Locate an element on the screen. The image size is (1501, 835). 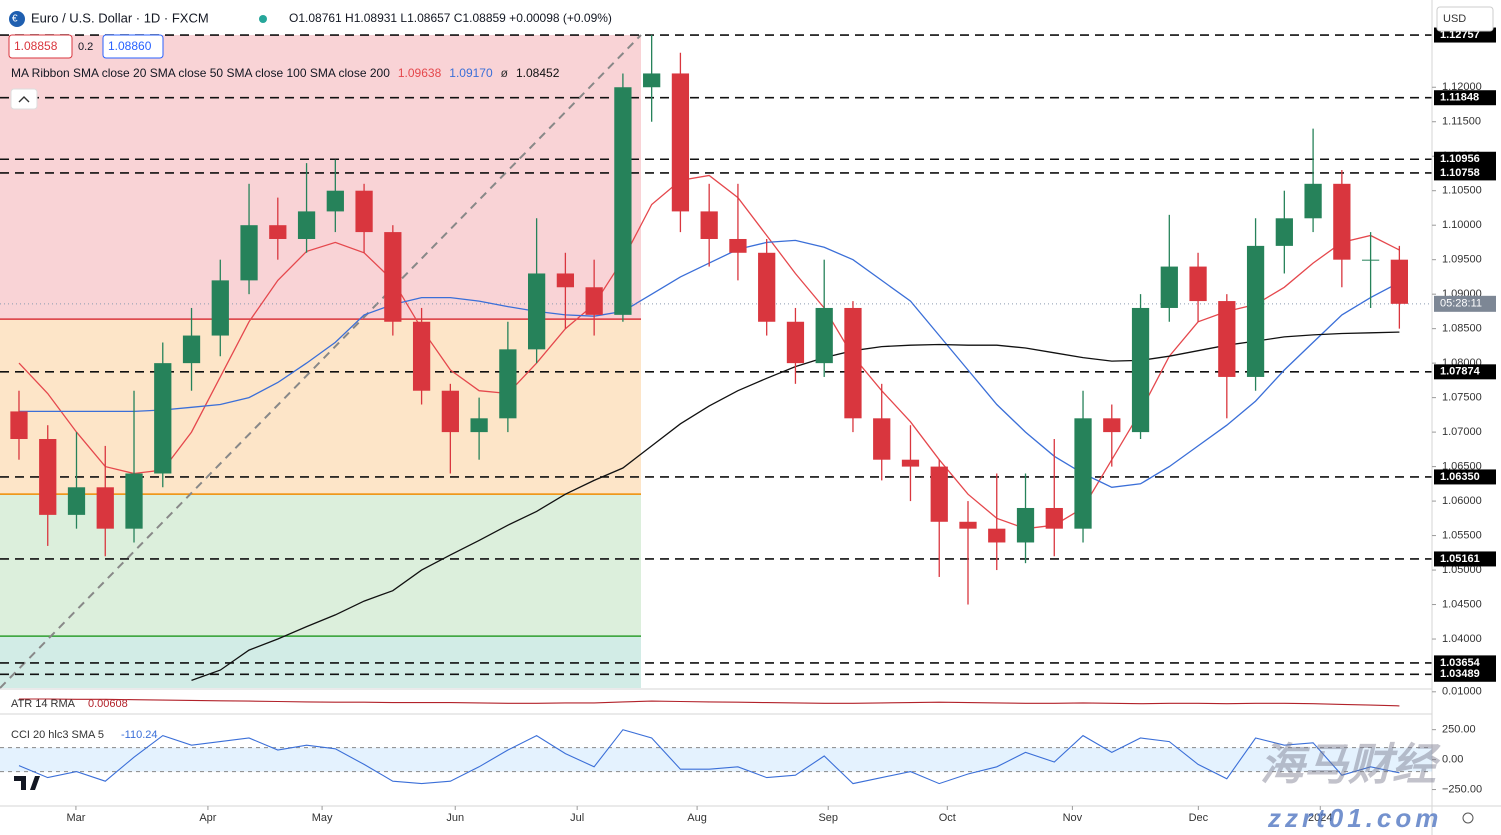
cci-value: -110.24 is located at coordinates (139, 735).